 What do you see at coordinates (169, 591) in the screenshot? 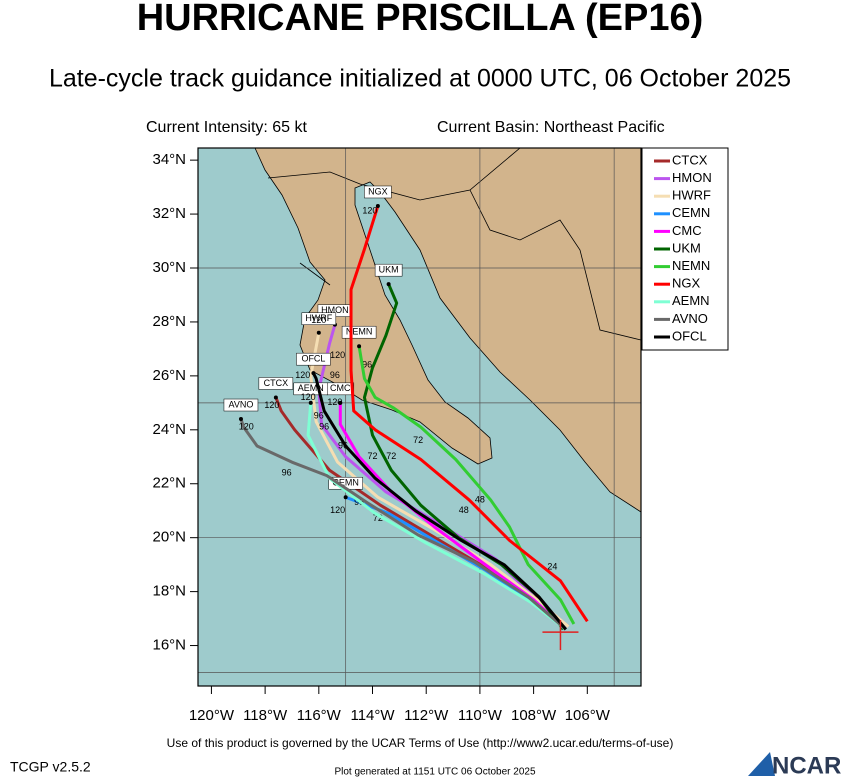
I see `y-tick-label: 18°N` at bounding box center [169, 591].